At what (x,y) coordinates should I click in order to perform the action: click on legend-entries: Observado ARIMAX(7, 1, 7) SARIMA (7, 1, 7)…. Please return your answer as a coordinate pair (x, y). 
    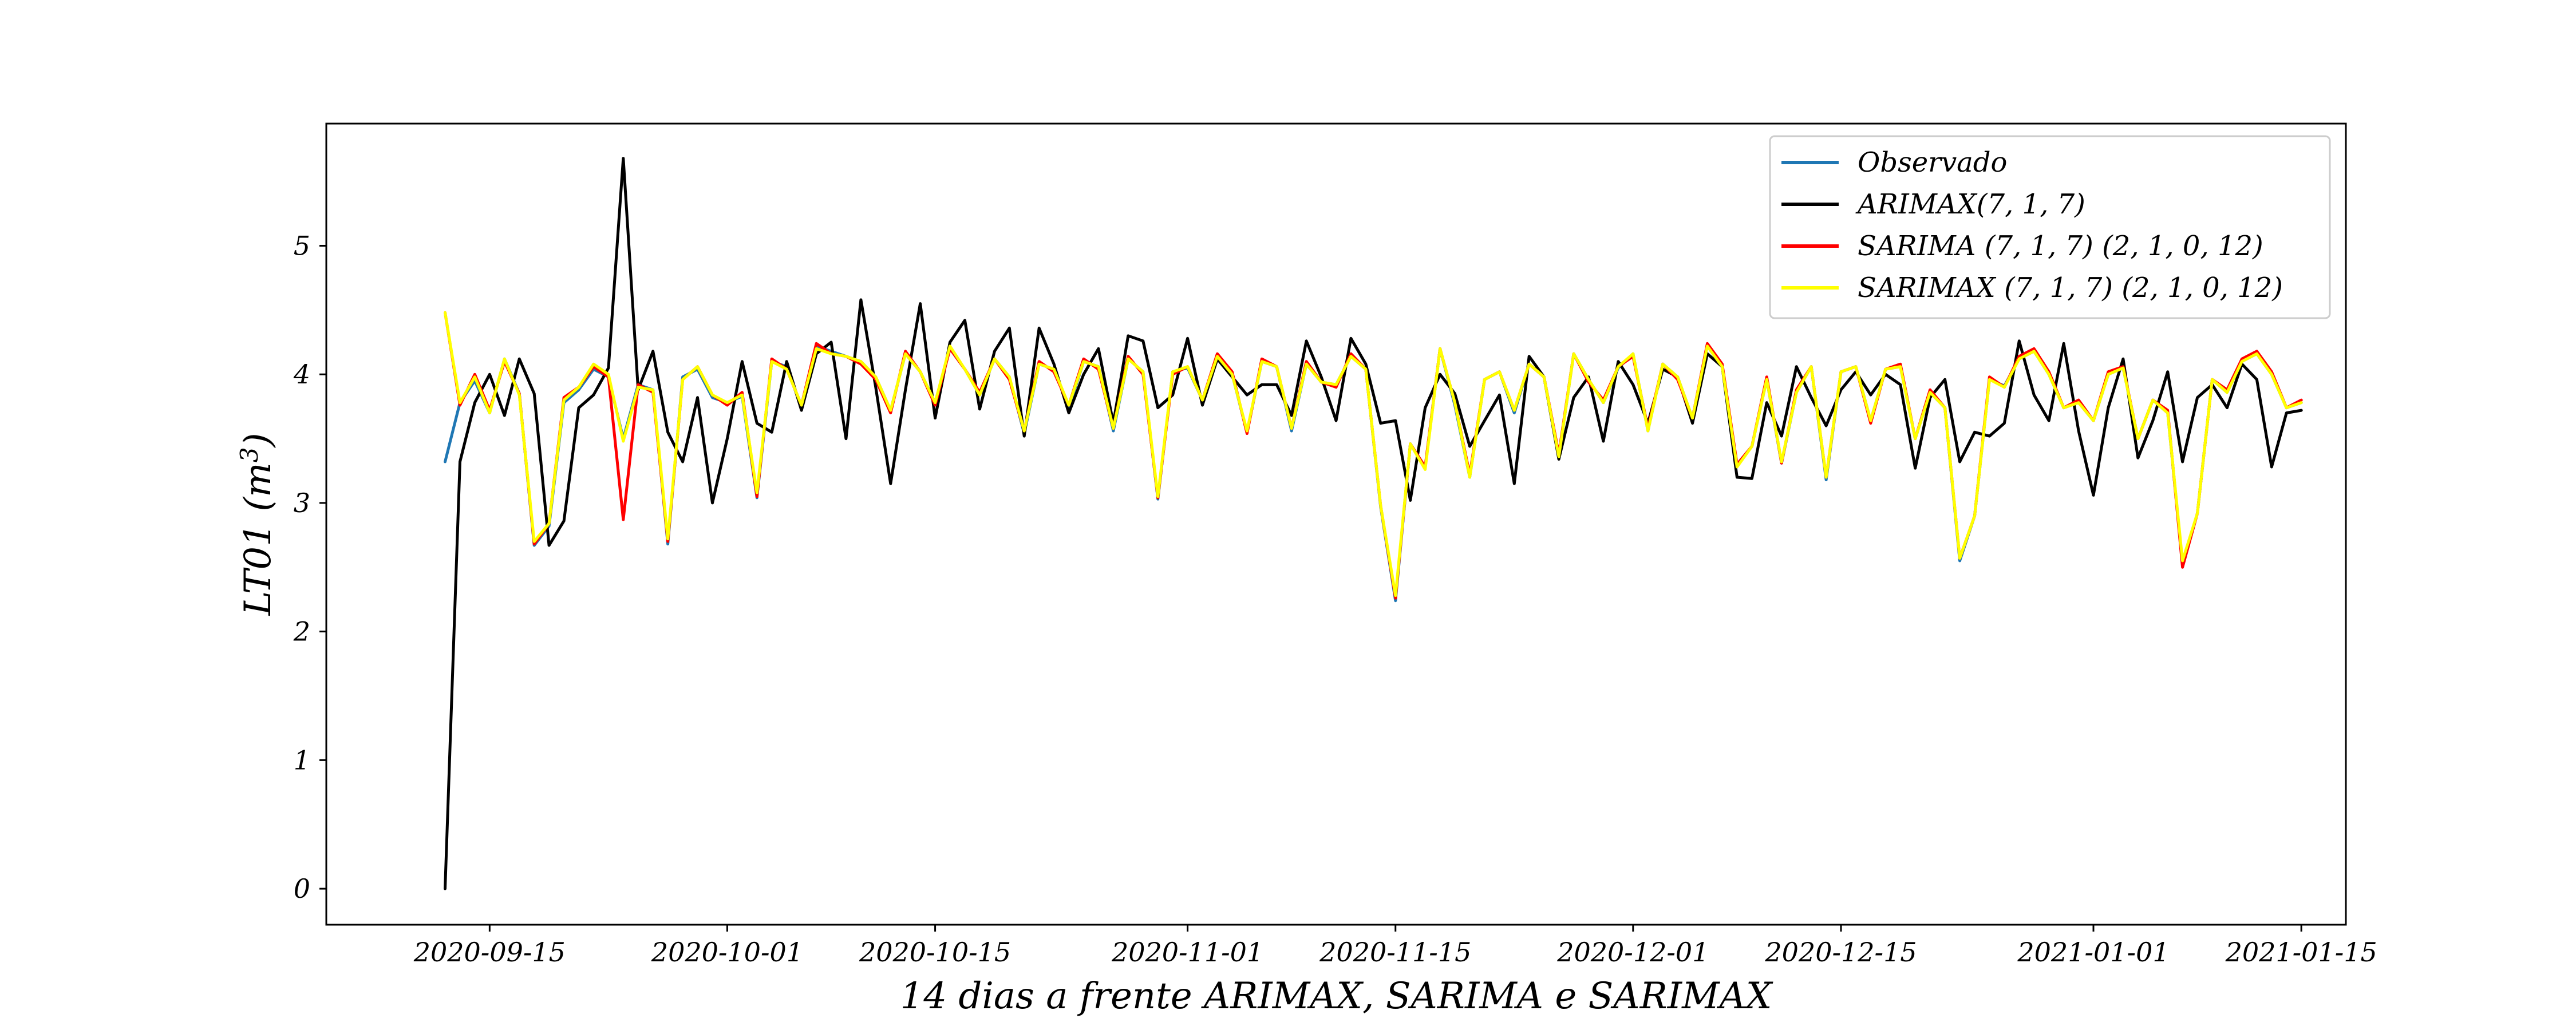
    Looking at the image, I should click on (2032, 225).